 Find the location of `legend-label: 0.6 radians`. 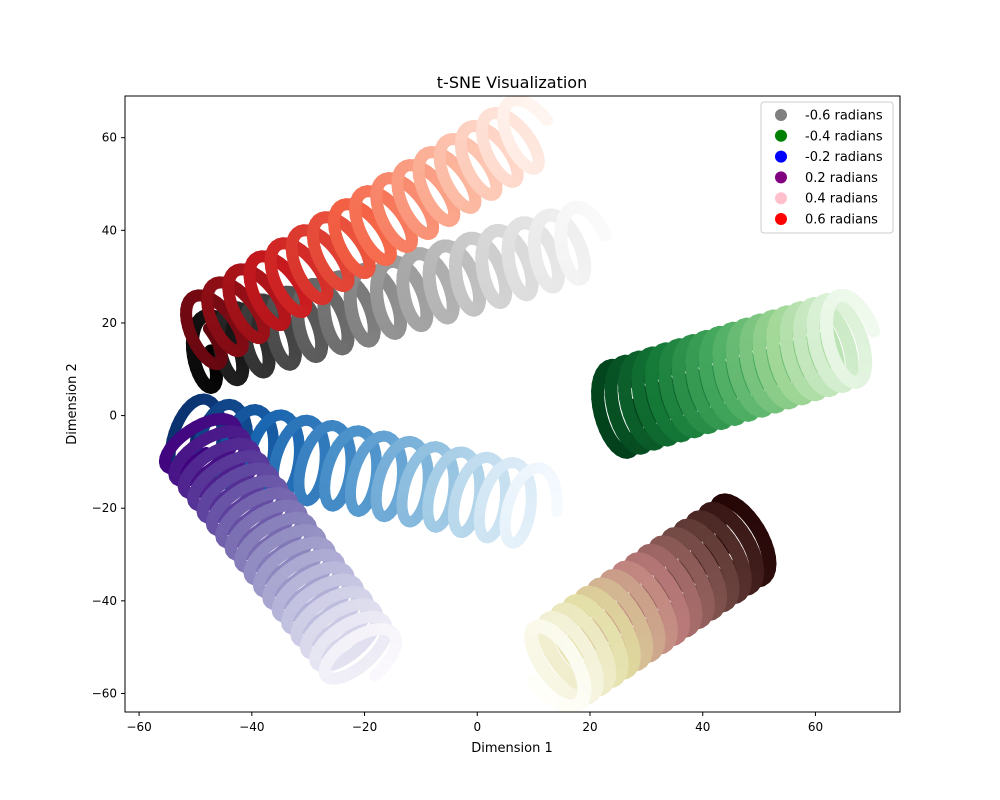

legend-label: 0.6 radians is located at coordinates (841, 220).